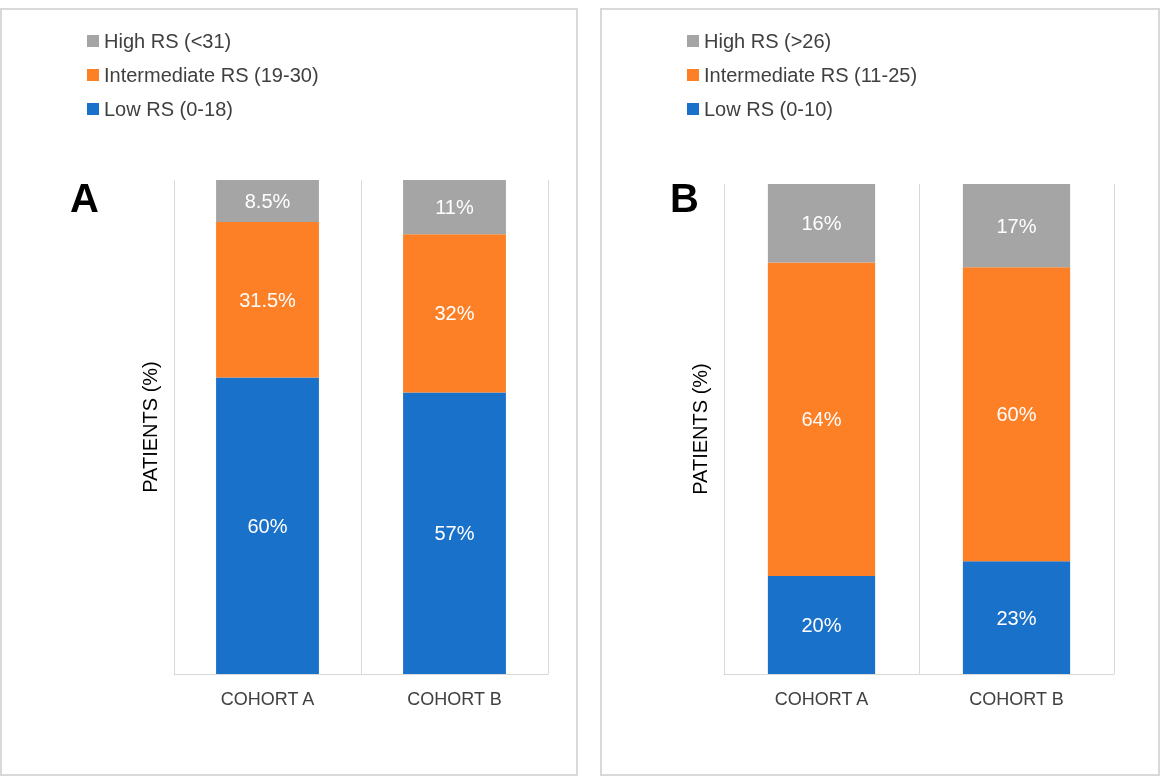 Image resolution: width=1160 pixels, height=776 pixels. I want to click on data-label: 64%, so click(821, 419).